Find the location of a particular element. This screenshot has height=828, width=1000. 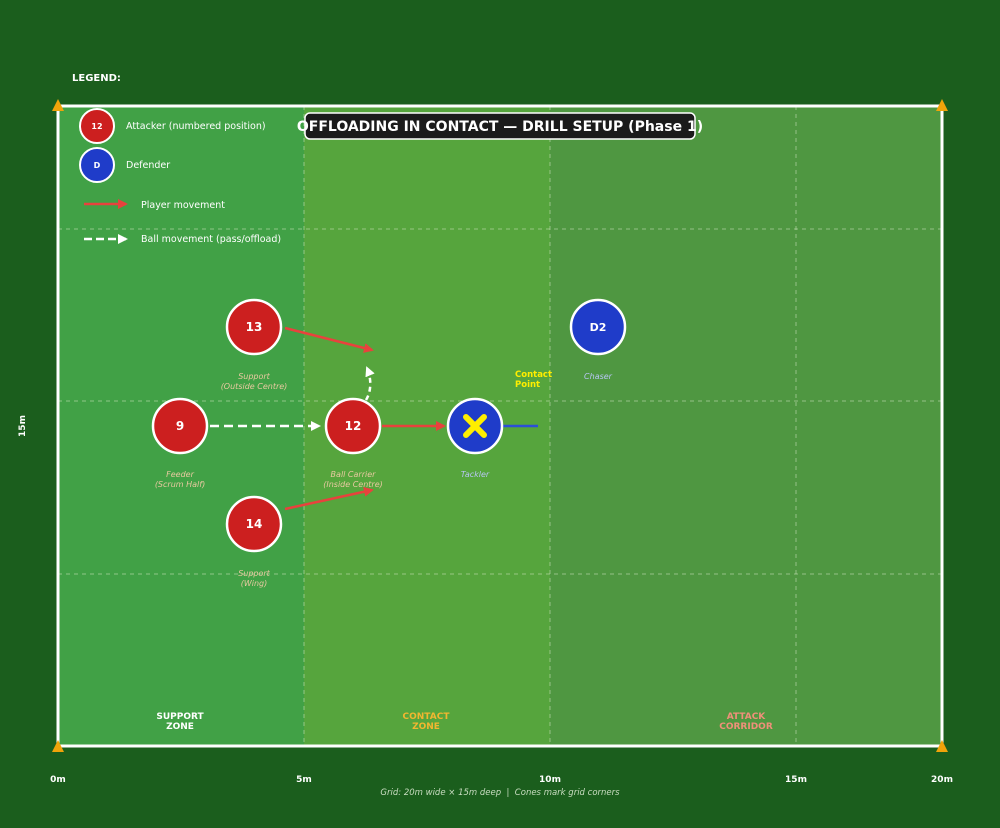

player-12-role-detail: (Inside Centre) is located at coordinates (353, 484).